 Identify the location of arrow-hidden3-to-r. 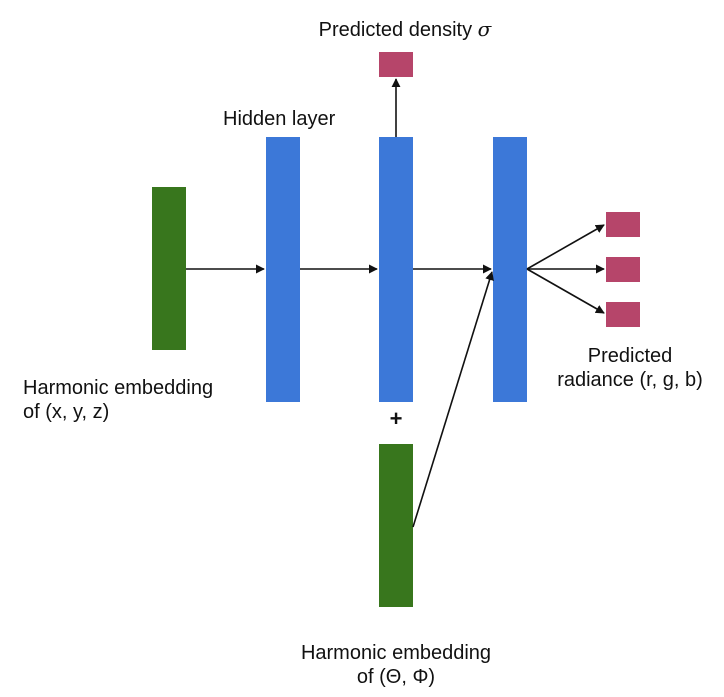
(565, 247).